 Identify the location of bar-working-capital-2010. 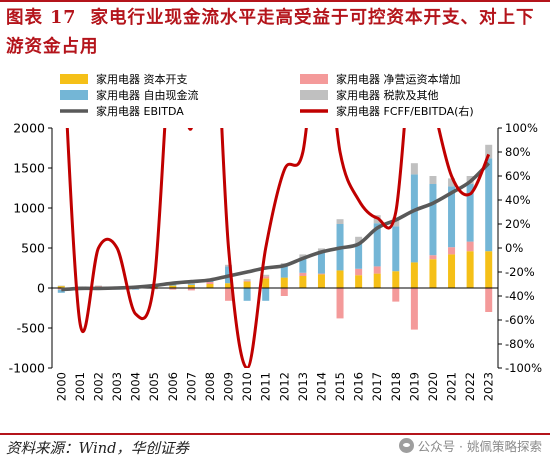
(247, 281).